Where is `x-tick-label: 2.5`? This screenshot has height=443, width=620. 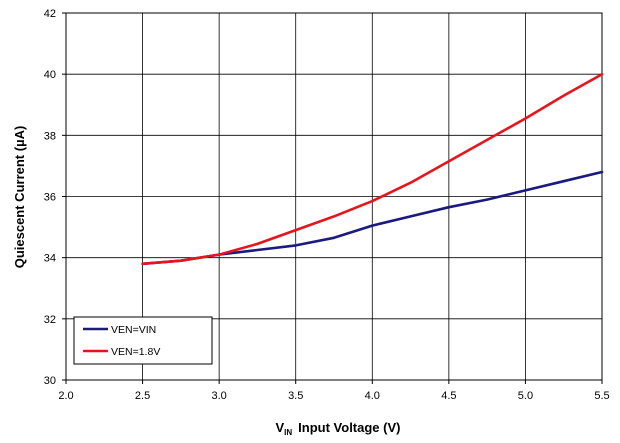 x-tick-label: 2.5 is located at coordinates (142, 396).